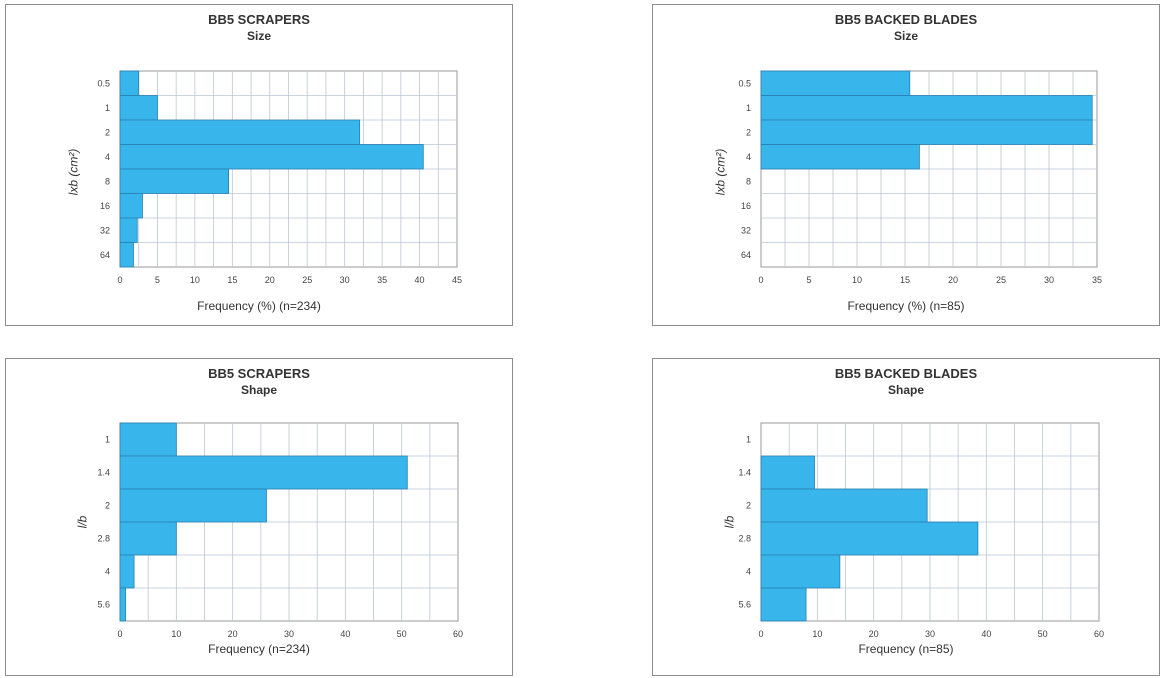 This screenshot has height=678, width=1166. Describe the element at coordinates (906, 306) in the screenshot. I see `x-axis-label: Frequency (%) (n=85)` at that location.